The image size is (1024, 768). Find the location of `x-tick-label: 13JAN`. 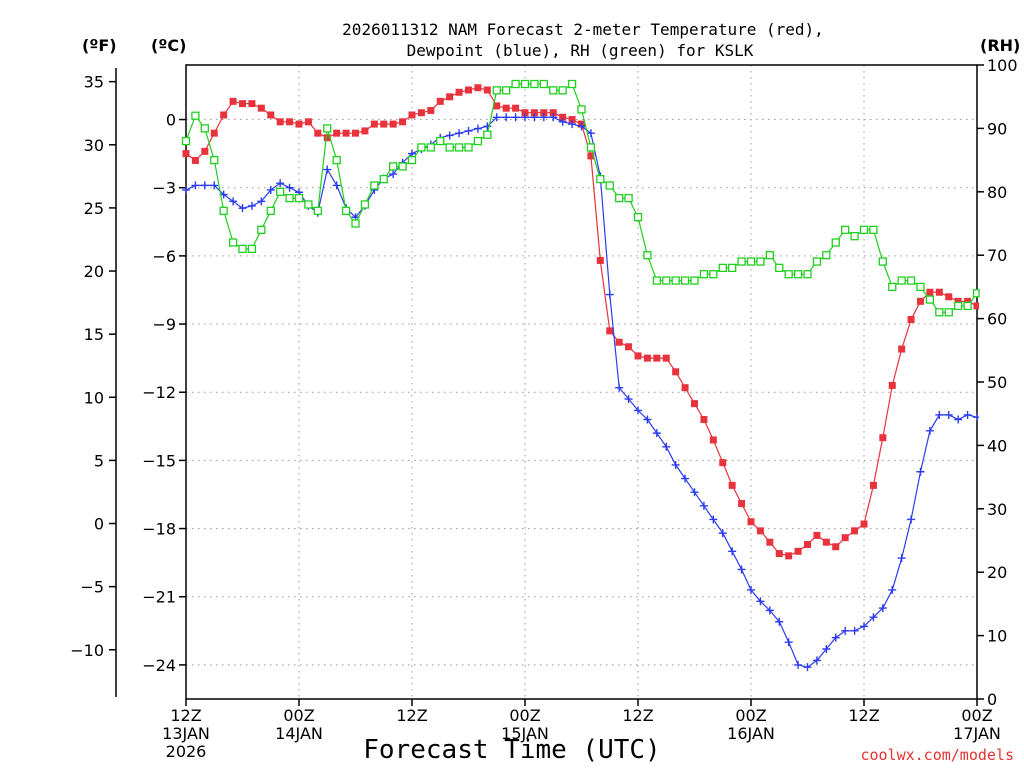

x-tick-label: 13JAN is located at coordinates (186, 733).